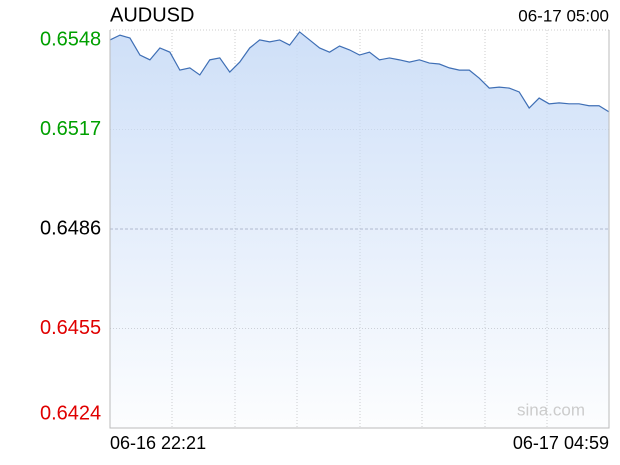 This screenshot has width=620, height=465. Describe the element at coordinates (152, 15) in the screenshot. I see `chart-title: AUDUSD` at that location.